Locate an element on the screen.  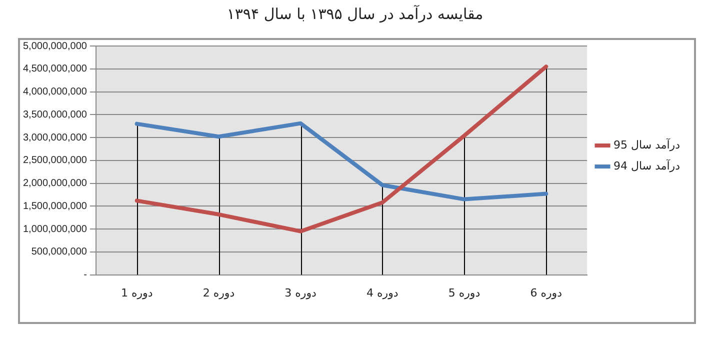
y-tick-label: - is located at coordinates (85, 275).